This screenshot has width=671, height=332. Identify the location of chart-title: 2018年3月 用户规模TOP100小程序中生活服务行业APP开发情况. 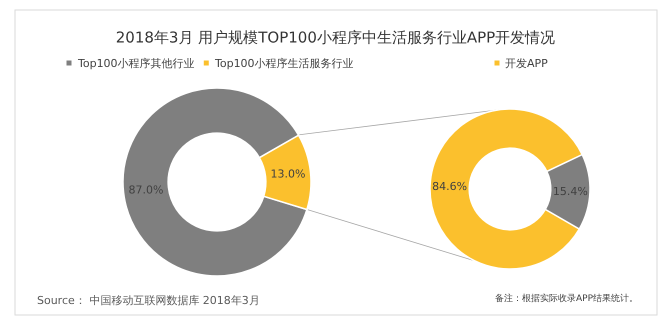
(336, 37).